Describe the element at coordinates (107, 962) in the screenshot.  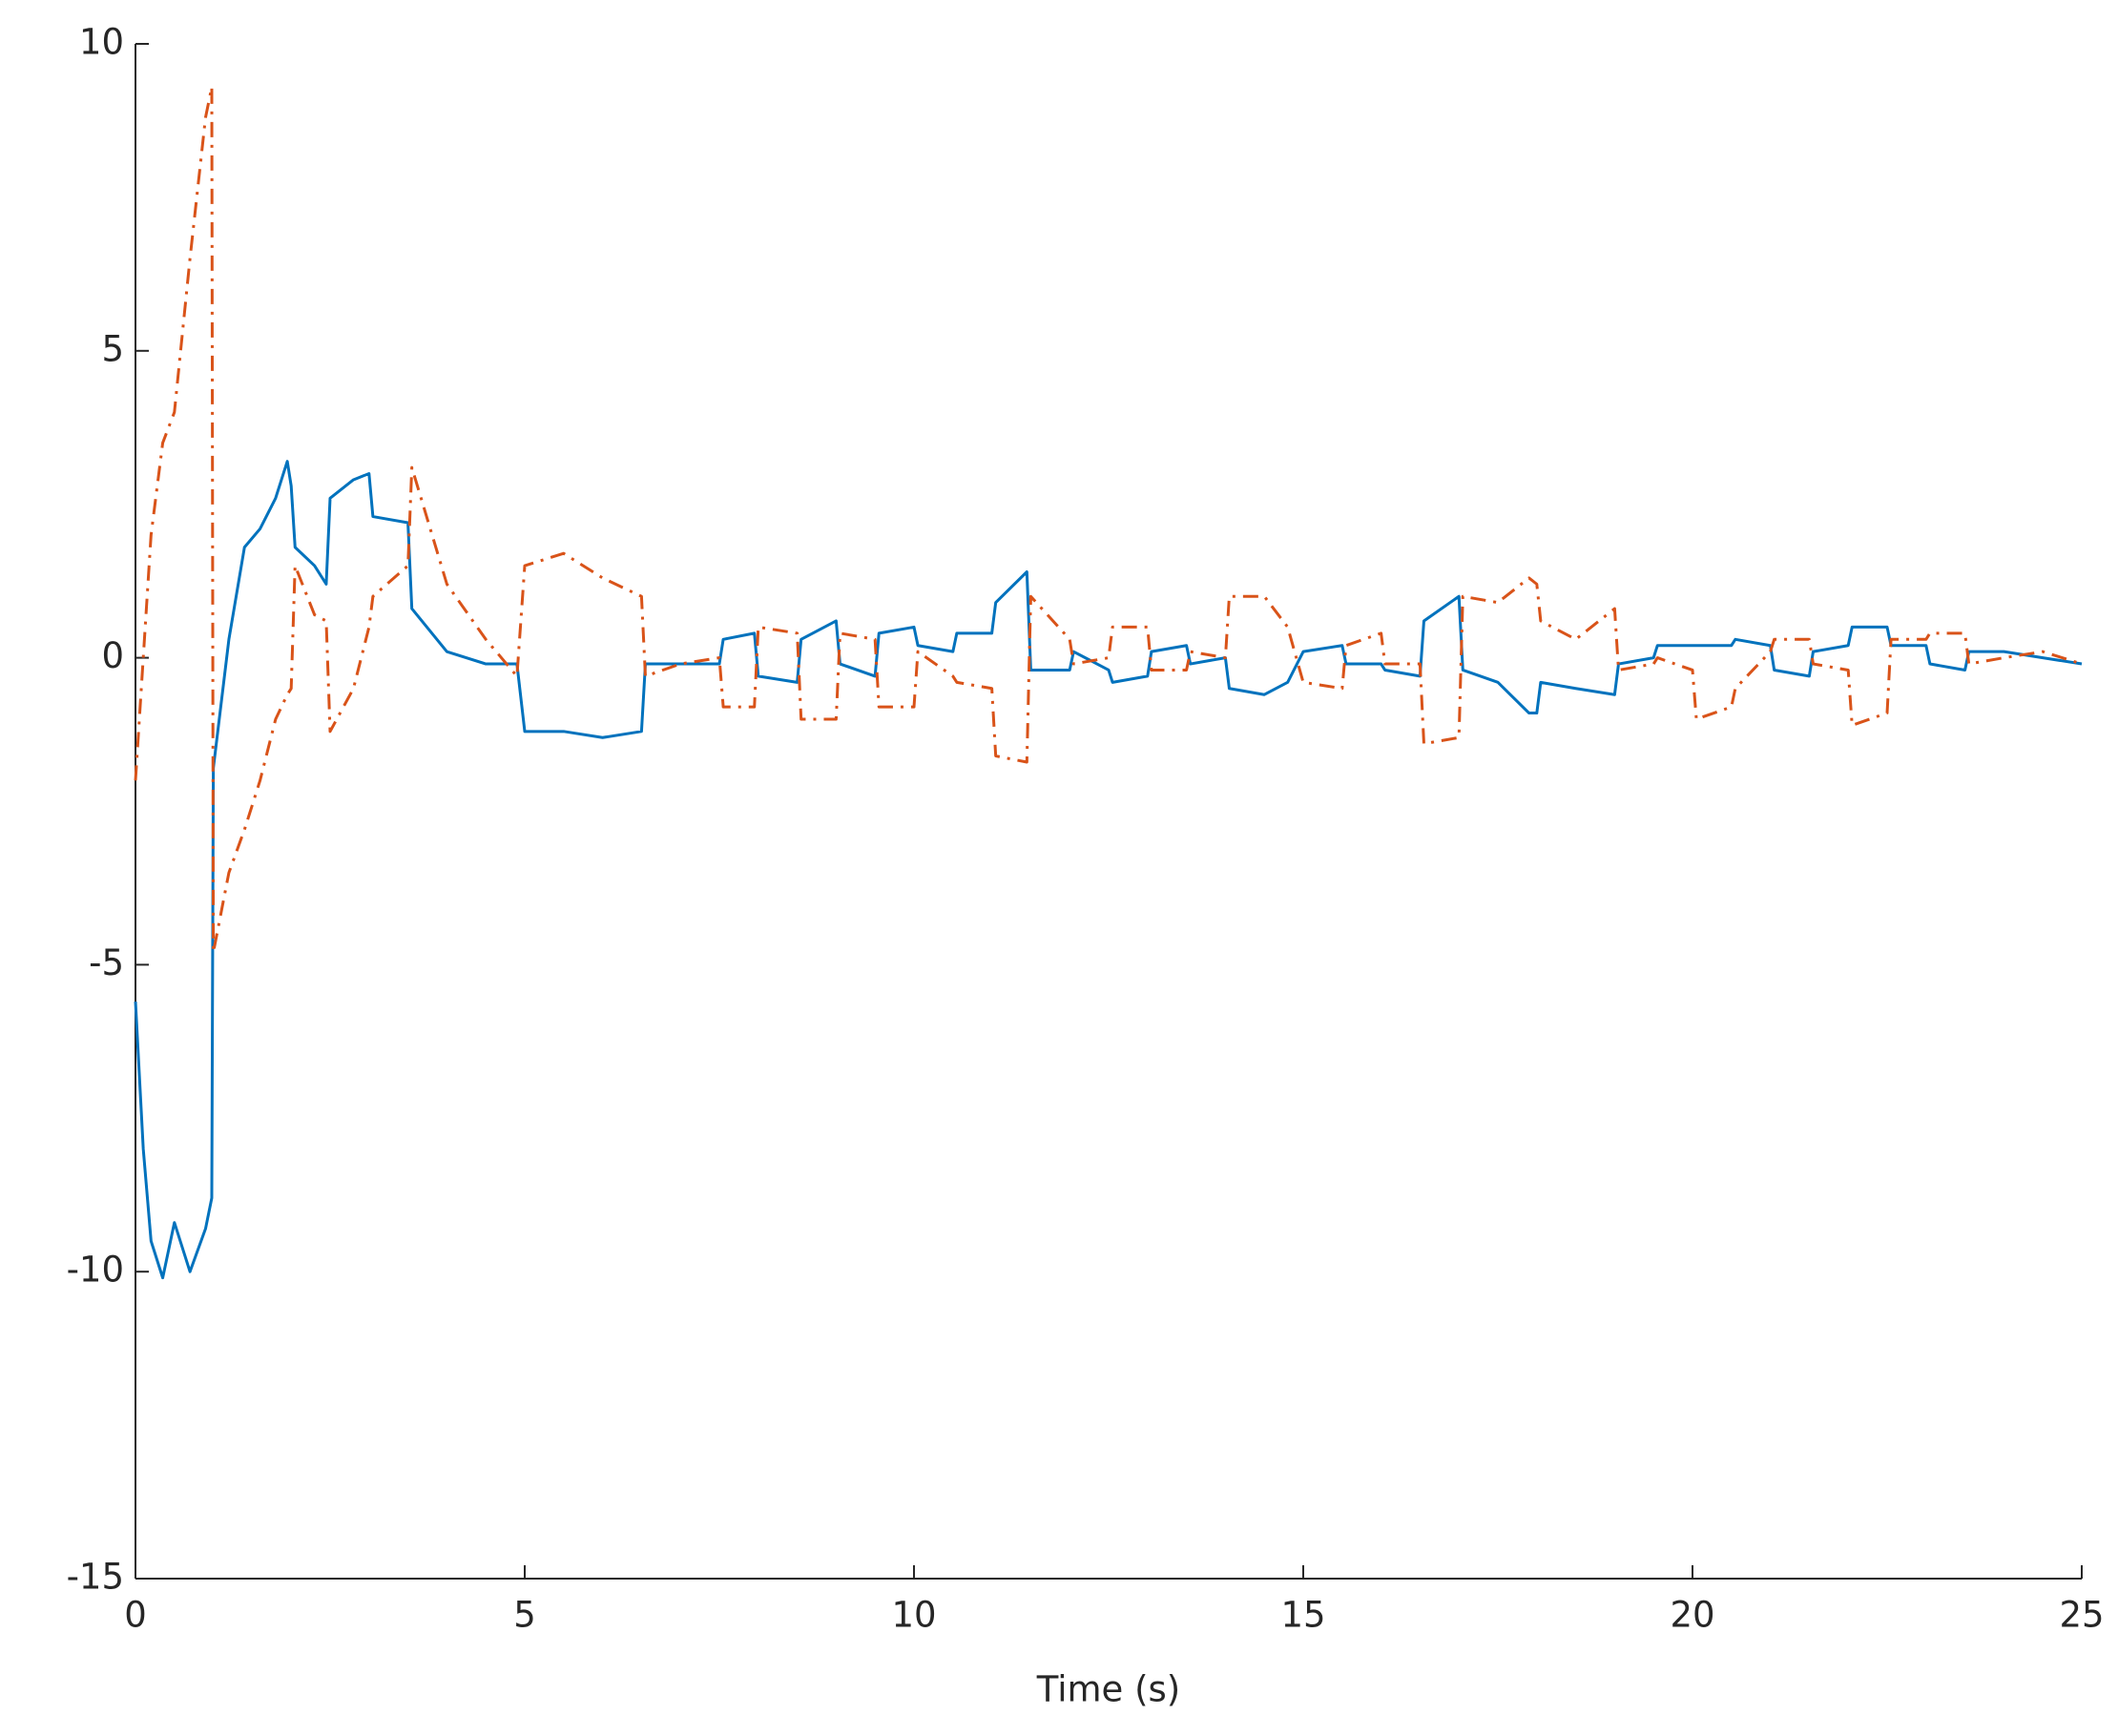
I see `y-tick-label: -5` at that location.